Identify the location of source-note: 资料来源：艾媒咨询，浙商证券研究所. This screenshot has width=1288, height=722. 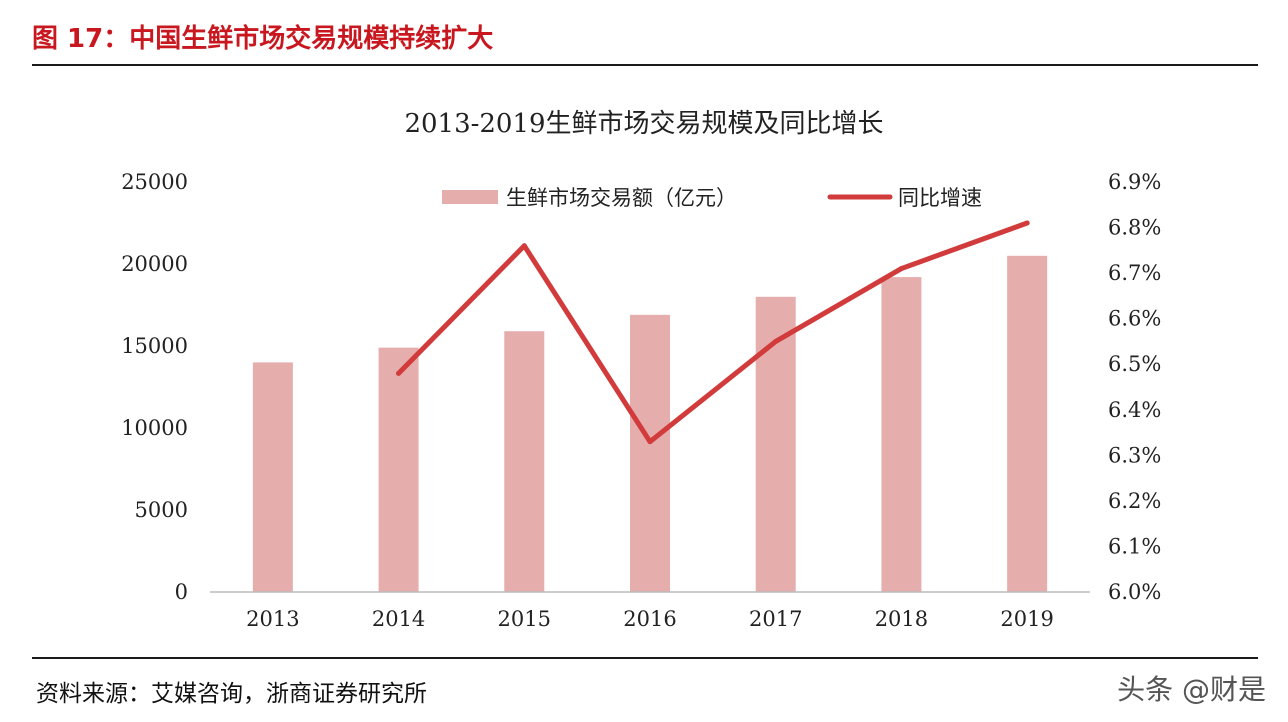
(231, 694).